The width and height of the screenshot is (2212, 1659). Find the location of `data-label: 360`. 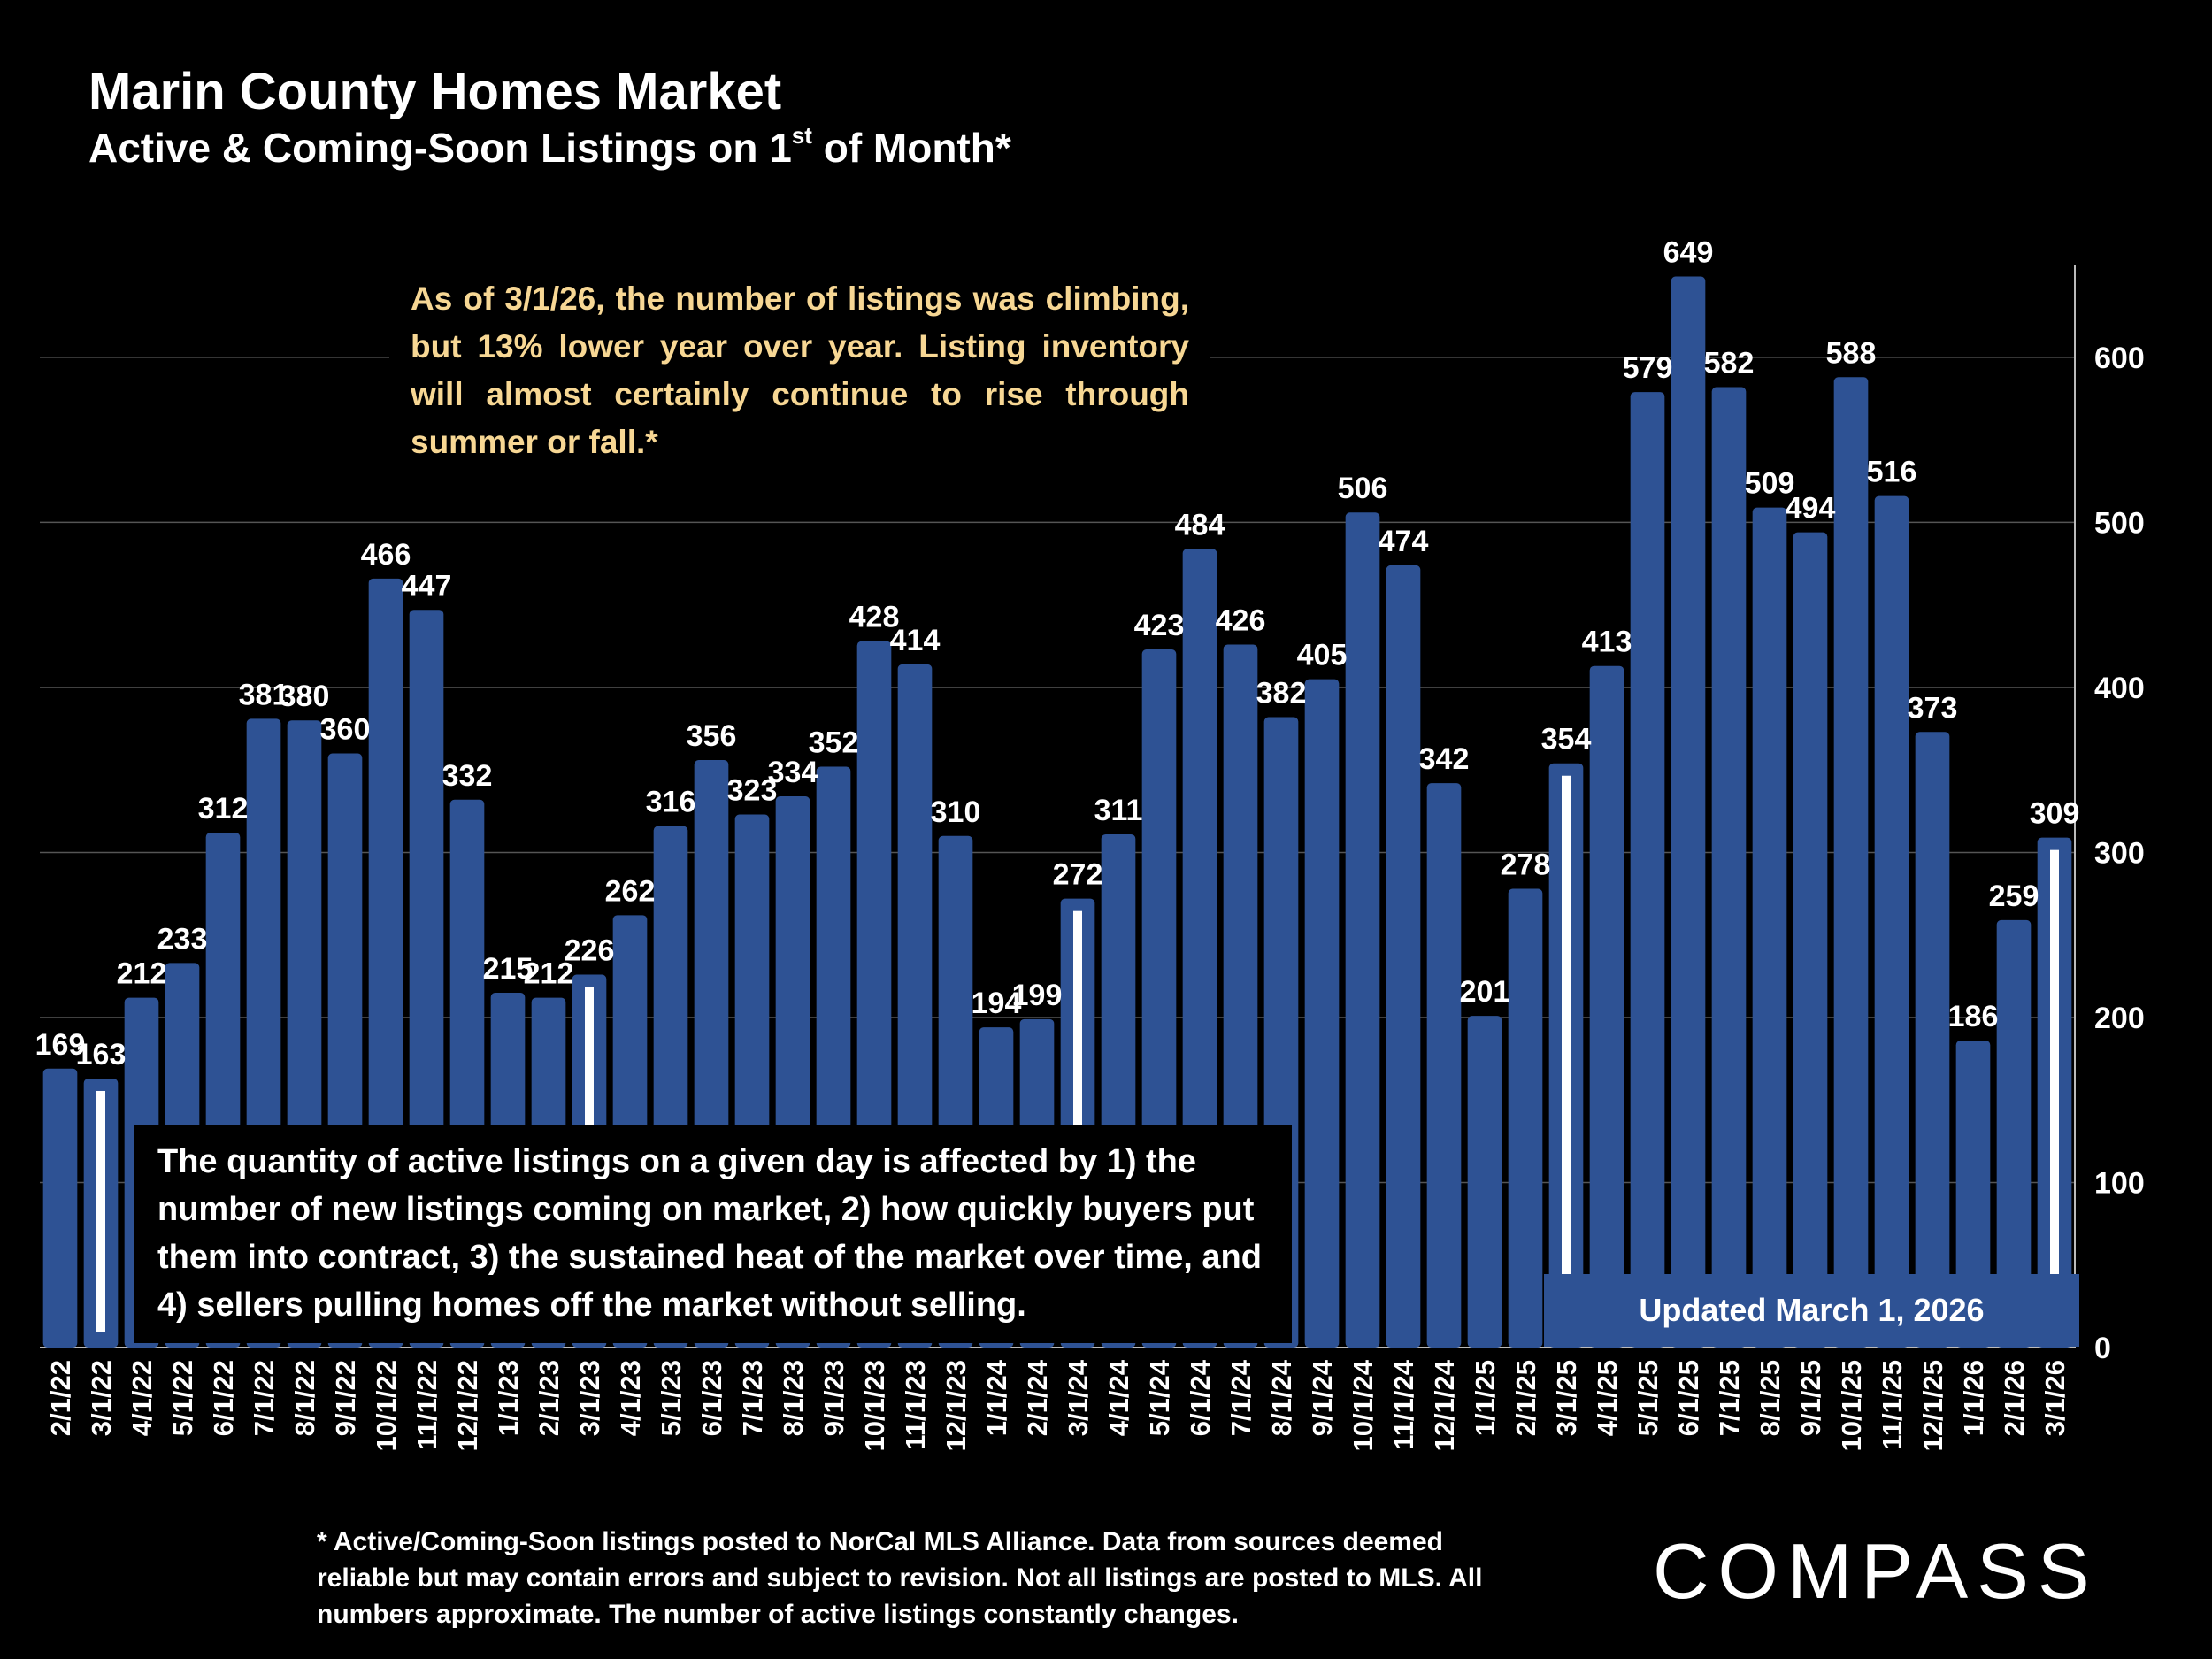

data-label: 360 is located at coordinates (346, 730).